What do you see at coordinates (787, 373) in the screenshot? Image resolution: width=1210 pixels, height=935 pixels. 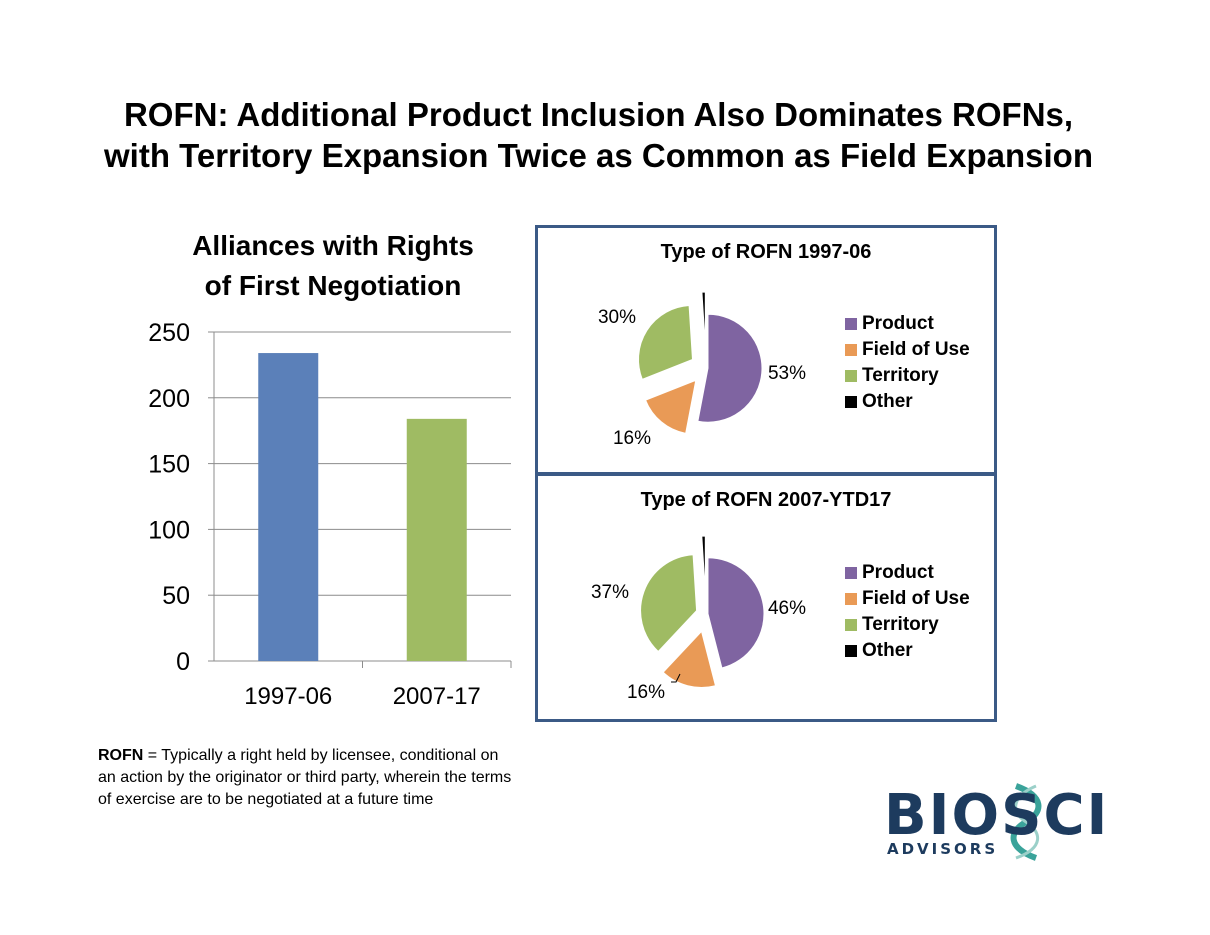 I see `data-label: 53%` at bounding box center [787, 373].